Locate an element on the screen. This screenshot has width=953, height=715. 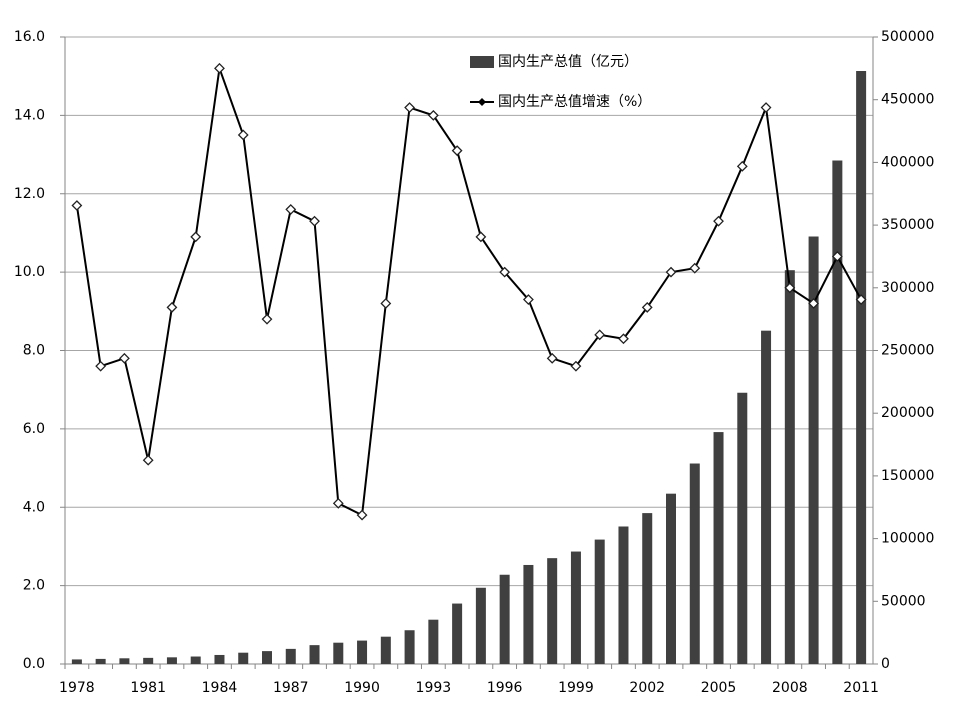
y2-tick-label: 500000 is located at coordinates (907, 37).